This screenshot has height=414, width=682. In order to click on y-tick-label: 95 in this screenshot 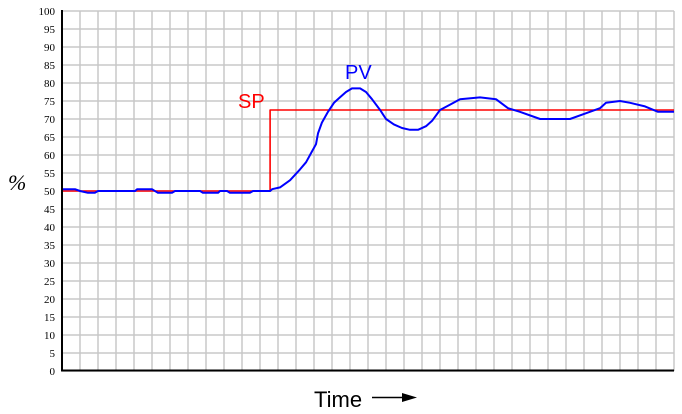, I will do `click(50, 30)`.